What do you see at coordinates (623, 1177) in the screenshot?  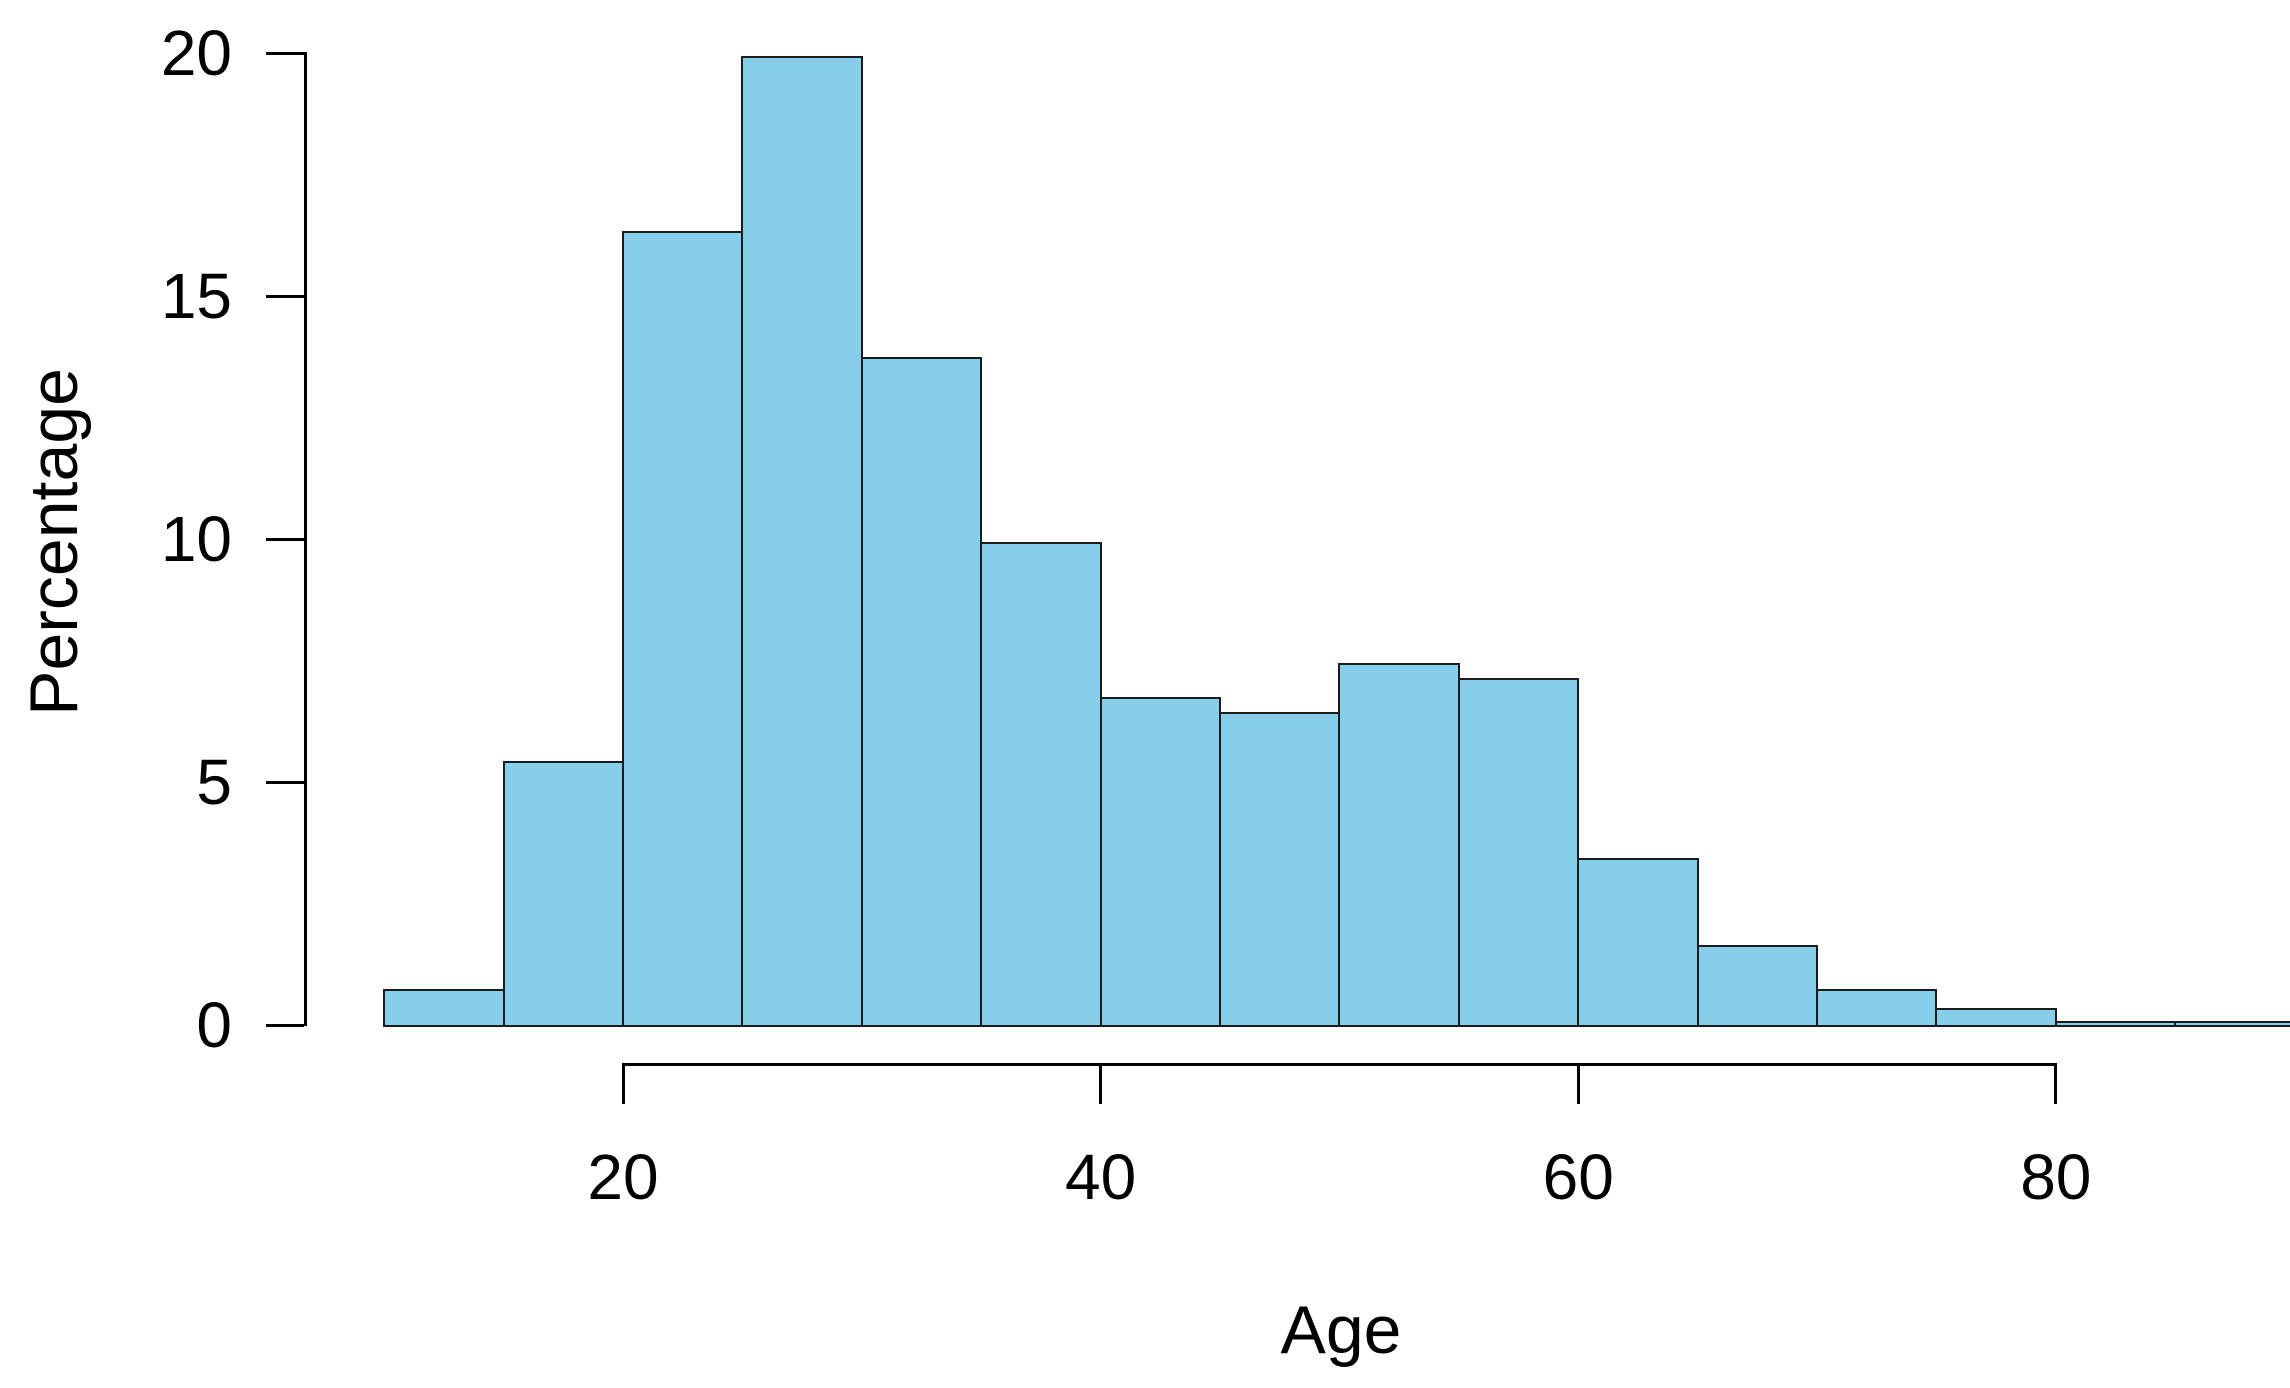 I see `x-tick-label: 20` at bounding box center [623, 1177].